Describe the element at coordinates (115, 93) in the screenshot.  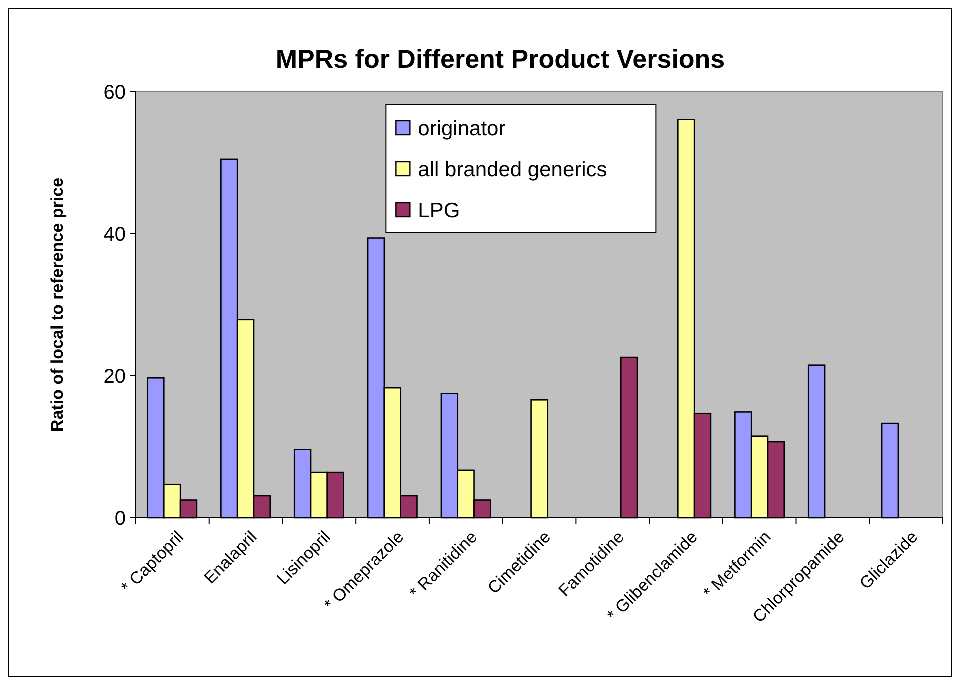
I see `y-tick-label: 60` at that location.